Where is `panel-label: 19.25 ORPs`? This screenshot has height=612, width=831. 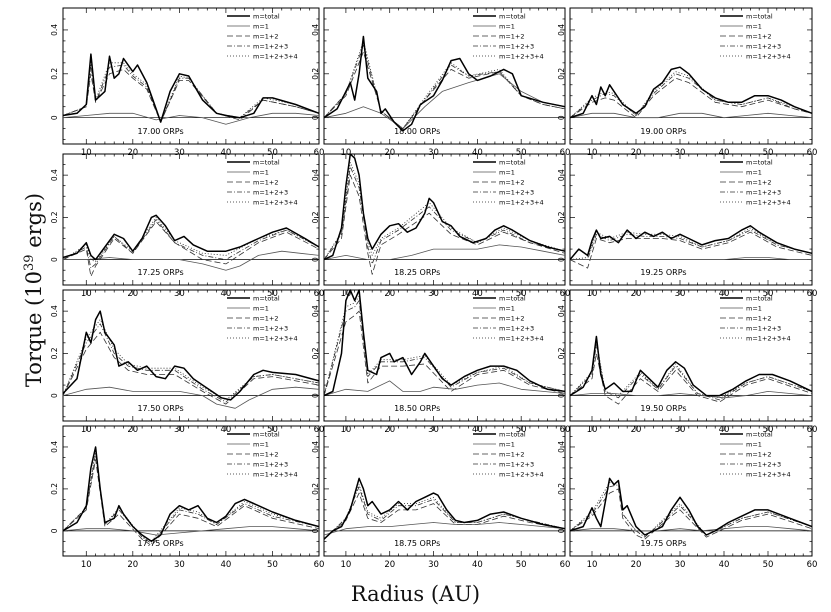 panel-label: 19.25 ORPs is located at coordinates (663, 272).